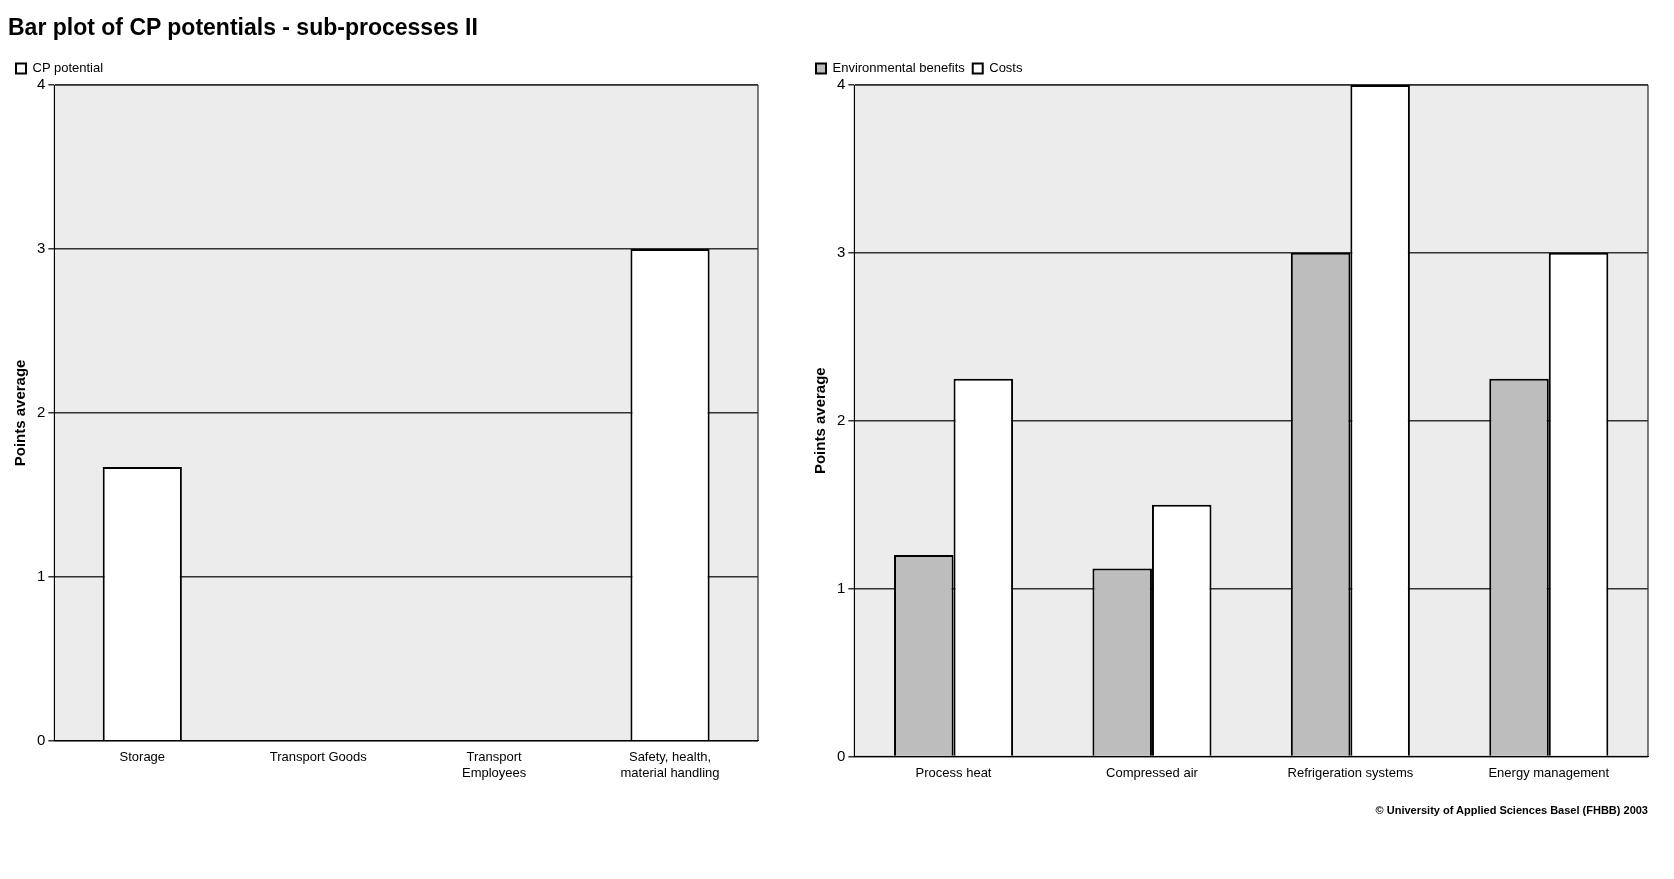  What do you see at coordinates (1152, 772) in the screenshot?
I see `x-tick-label: Compressed air` at bounding box center [1152, 772].